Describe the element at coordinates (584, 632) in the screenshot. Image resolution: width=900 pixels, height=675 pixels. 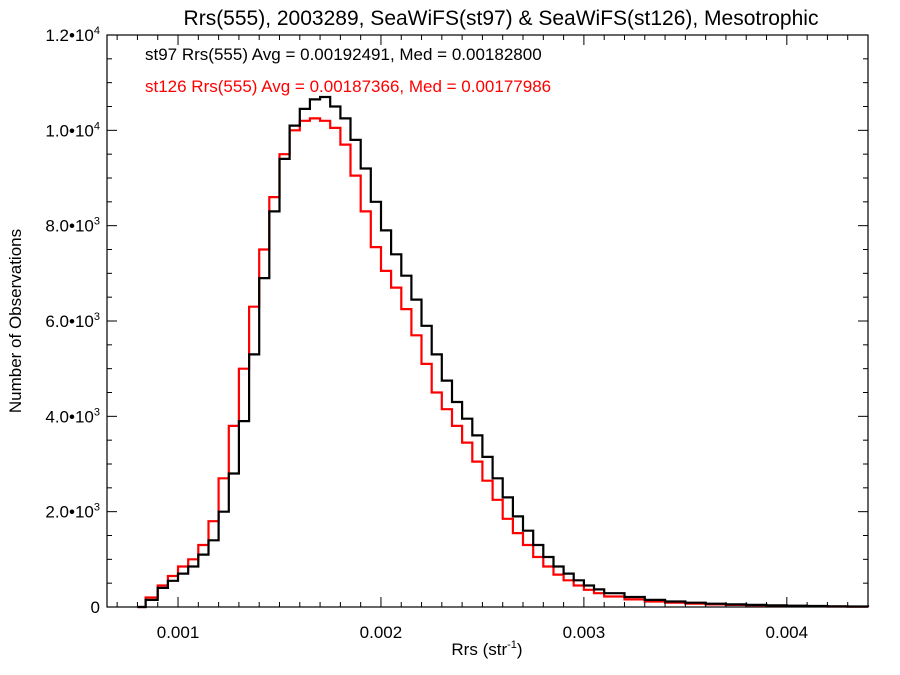
I see `x-tick-label: 0.003` at that location.